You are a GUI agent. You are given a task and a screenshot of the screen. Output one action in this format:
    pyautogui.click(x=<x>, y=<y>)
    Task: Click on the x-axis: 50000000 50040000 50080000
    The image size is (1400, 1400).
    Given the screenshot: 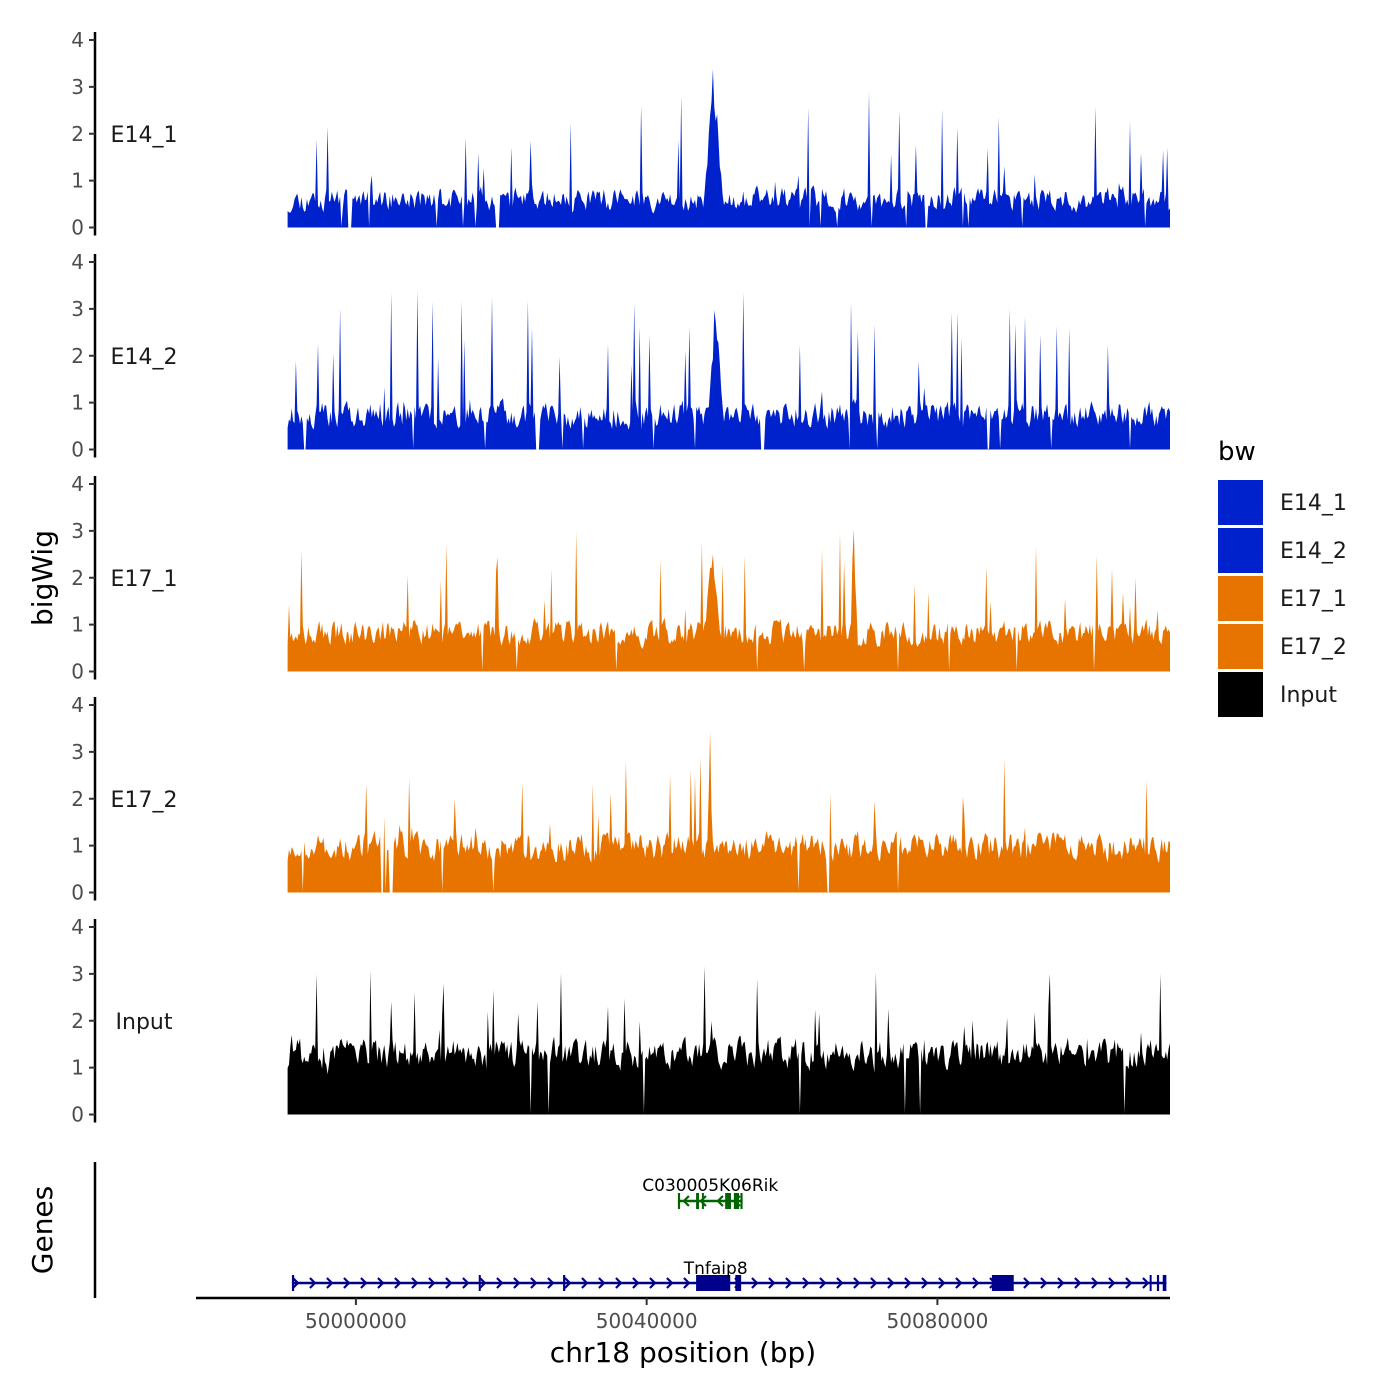 What is the action you would take?
    pyautogui.click(x=683, y=1314)
    